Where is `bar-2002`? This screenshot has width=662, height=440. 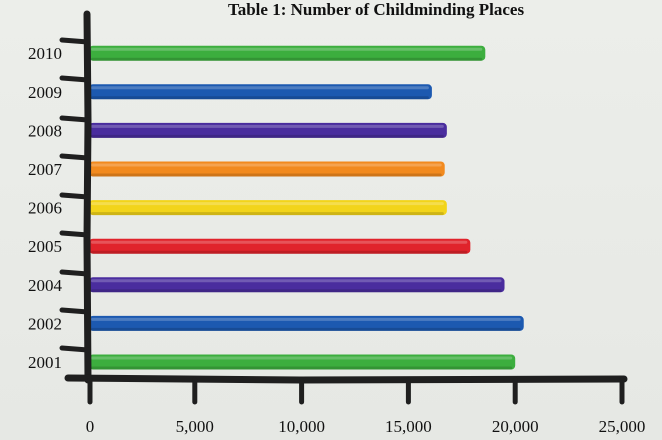
bar-2002 is located at coordinates (306, 323).